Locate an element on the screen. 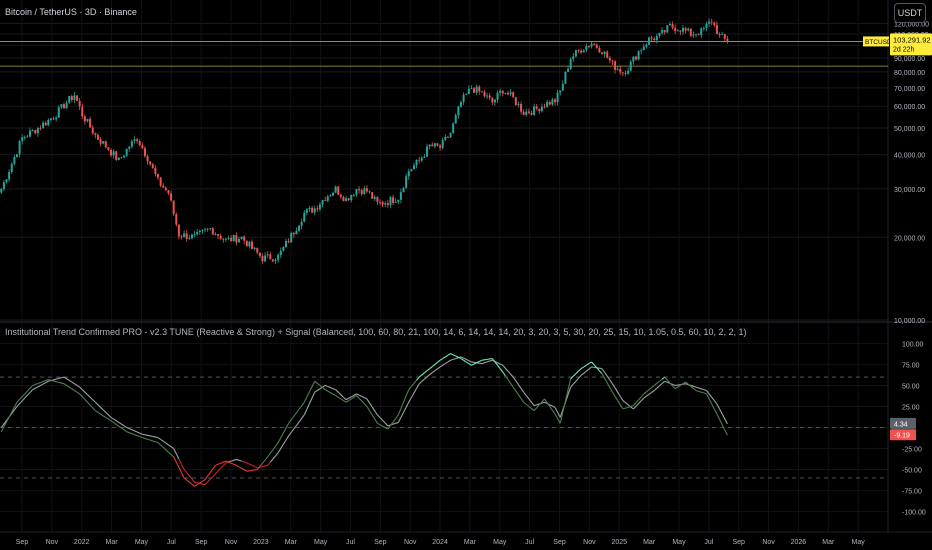  currency-button: USDT is located at coordinates (910, 13).